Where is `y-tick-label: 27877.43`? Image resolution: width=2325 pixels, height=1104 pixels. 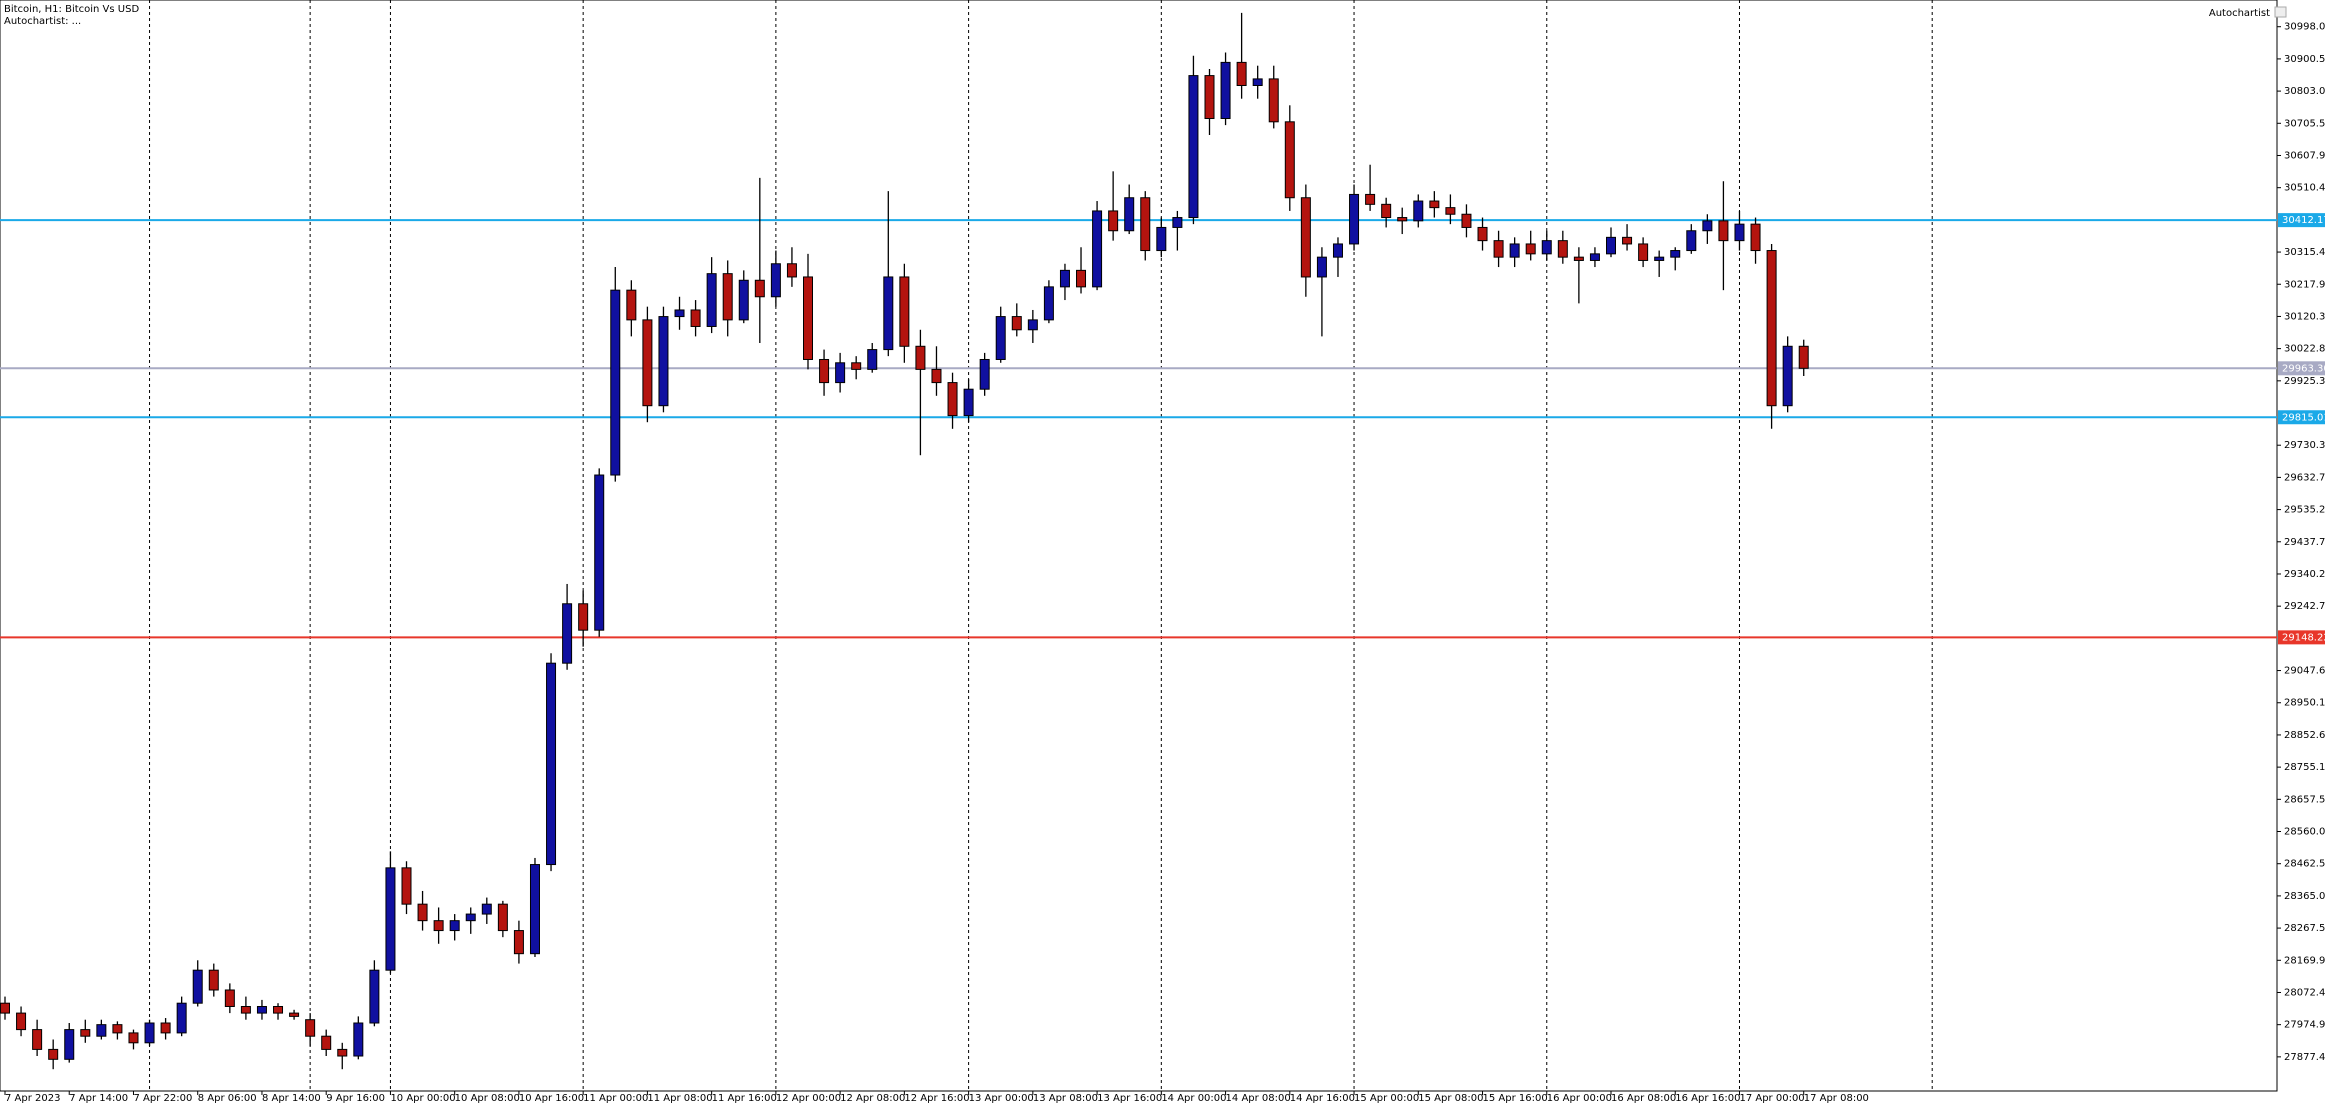 y-tick-label: 27877.43 is located at coordinates (2304, 1057).